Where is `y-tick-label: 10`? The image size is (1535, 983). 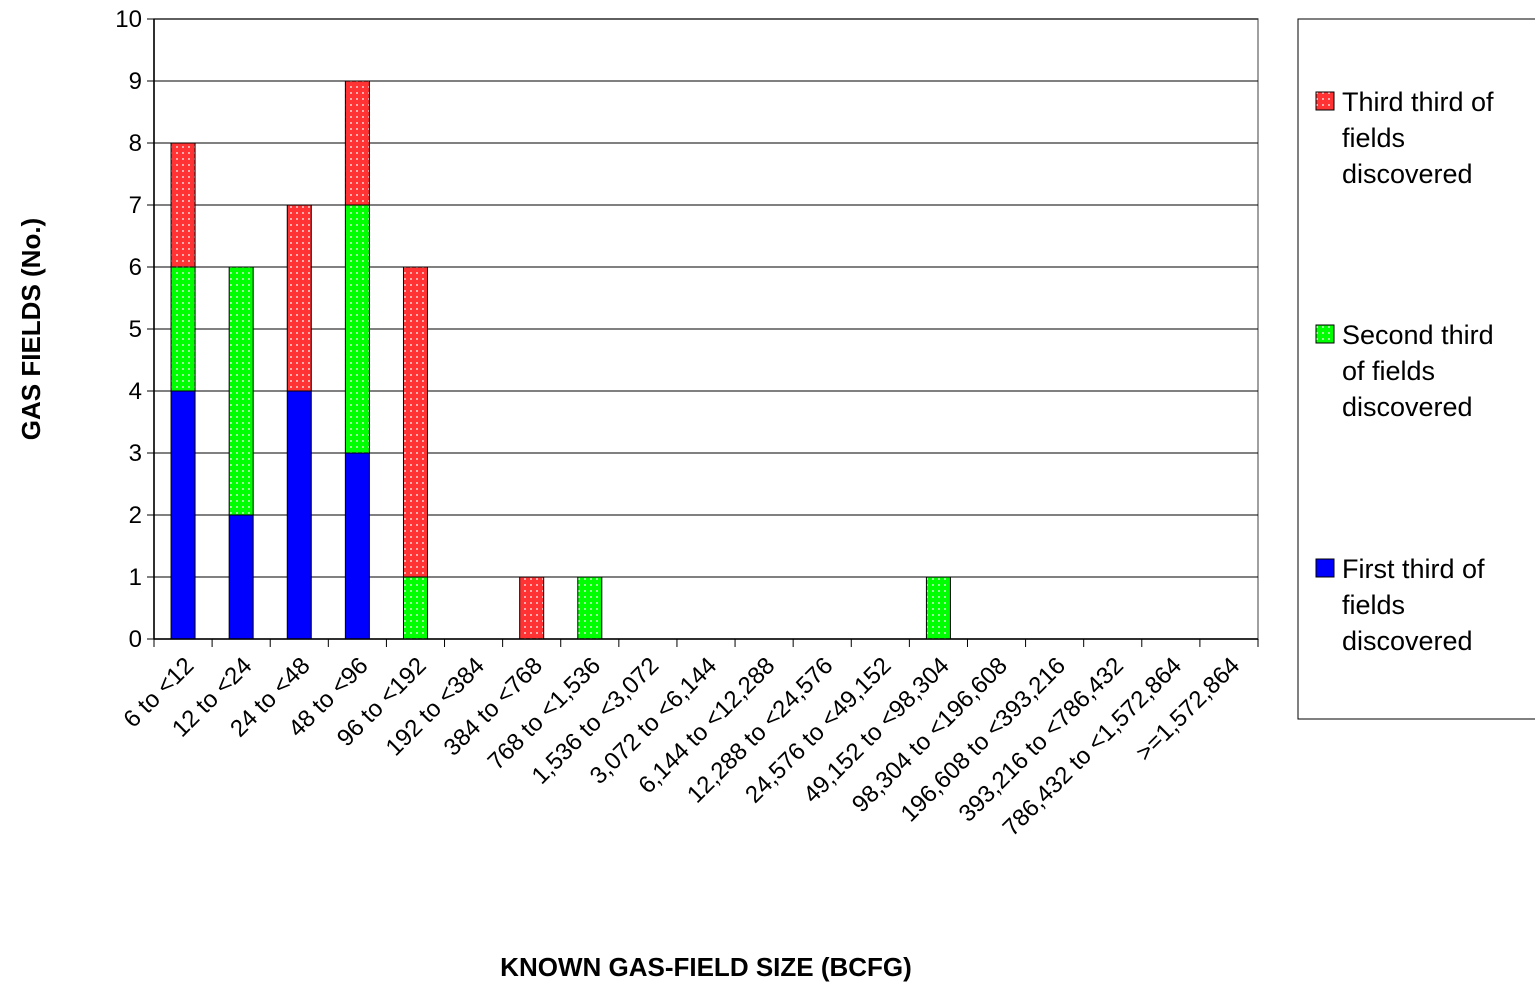 y-tick-label: 10 is located at coordinates (128, 19).